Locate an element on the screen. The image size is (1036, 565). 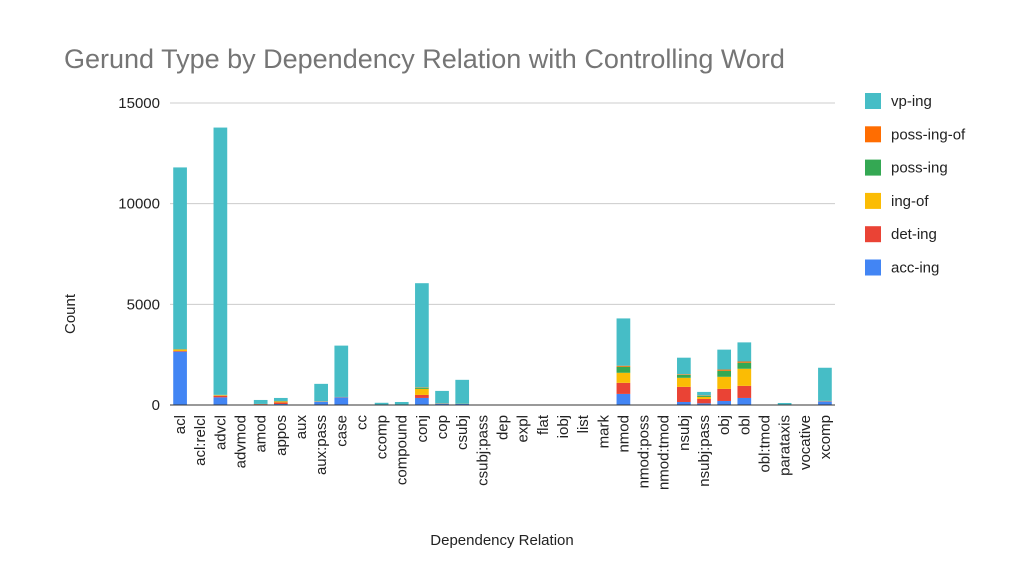
x-tick-label: aux:pass is located at coordinates (321, 445).